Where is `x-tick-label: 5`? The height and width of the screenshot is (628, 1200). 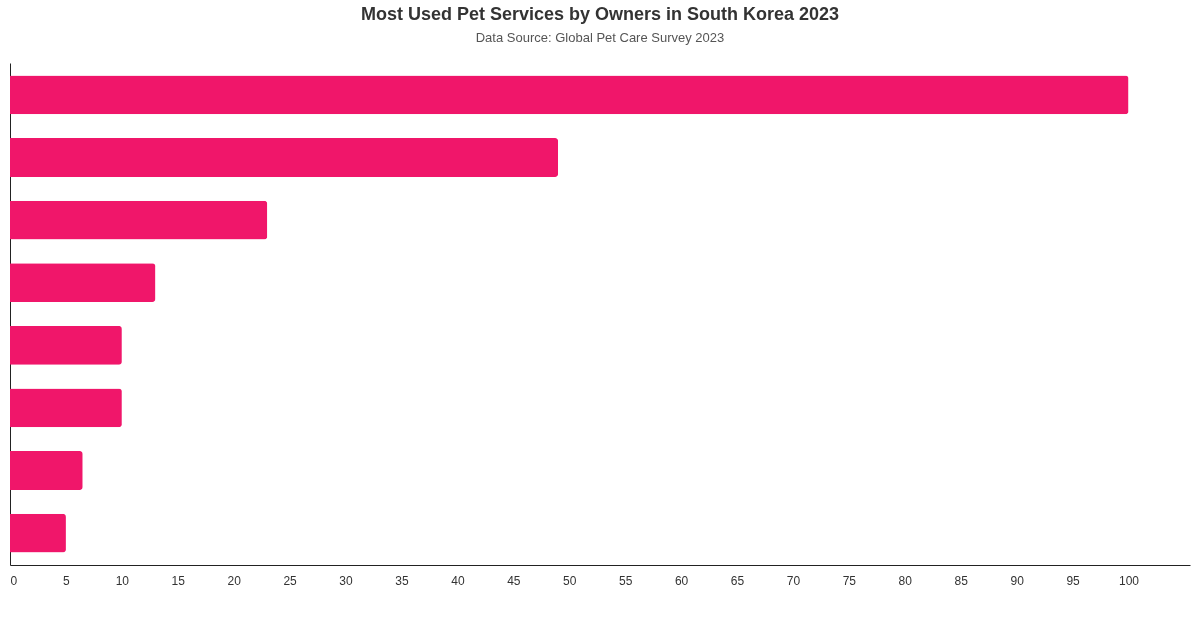 x-tick-label: 5 is located at coordinates (67, 580).